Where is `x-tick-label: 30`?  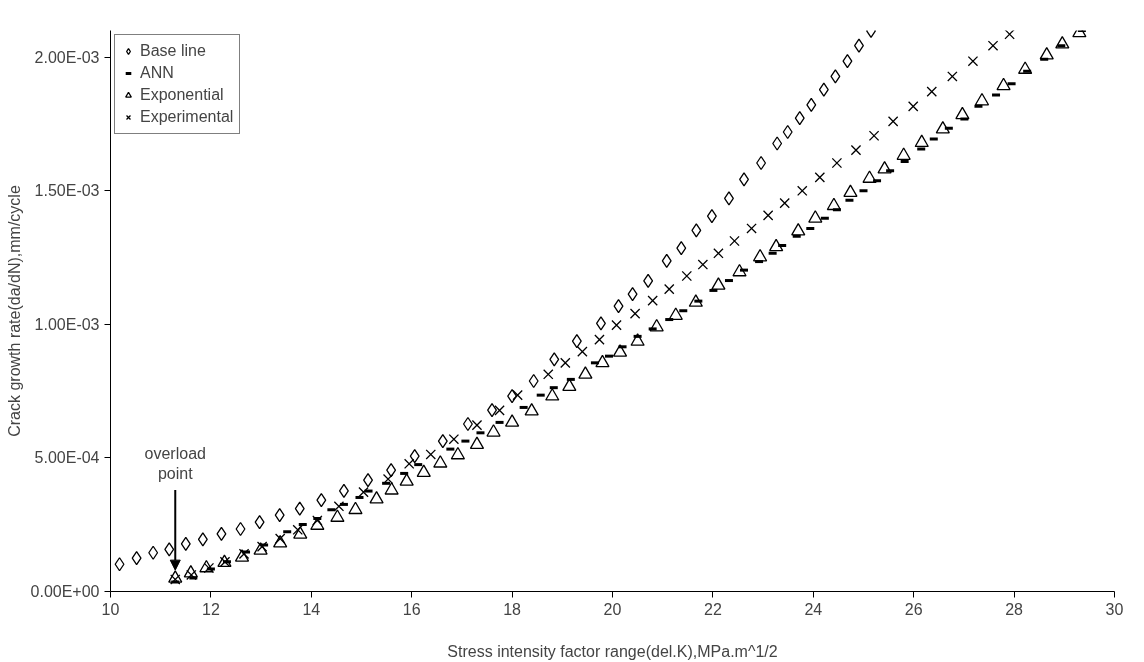
x-tick-label: 30 is located at coordinates (1114, 609).